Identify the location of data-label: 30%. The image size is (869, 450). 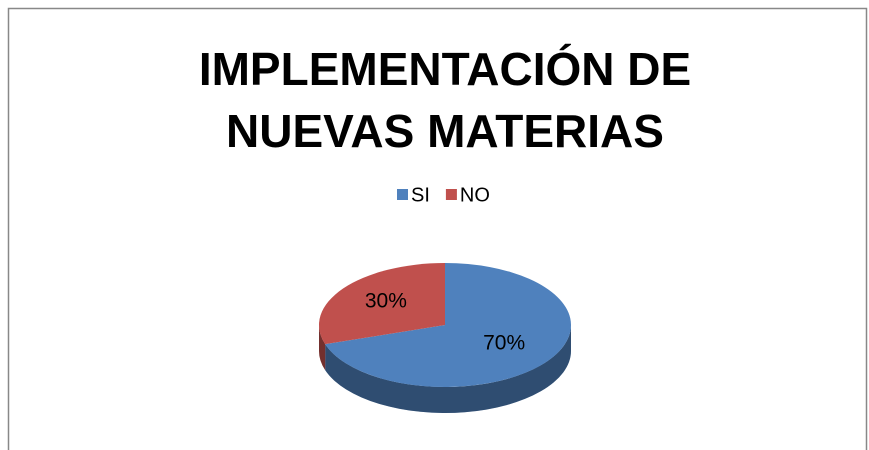
(386, 300).